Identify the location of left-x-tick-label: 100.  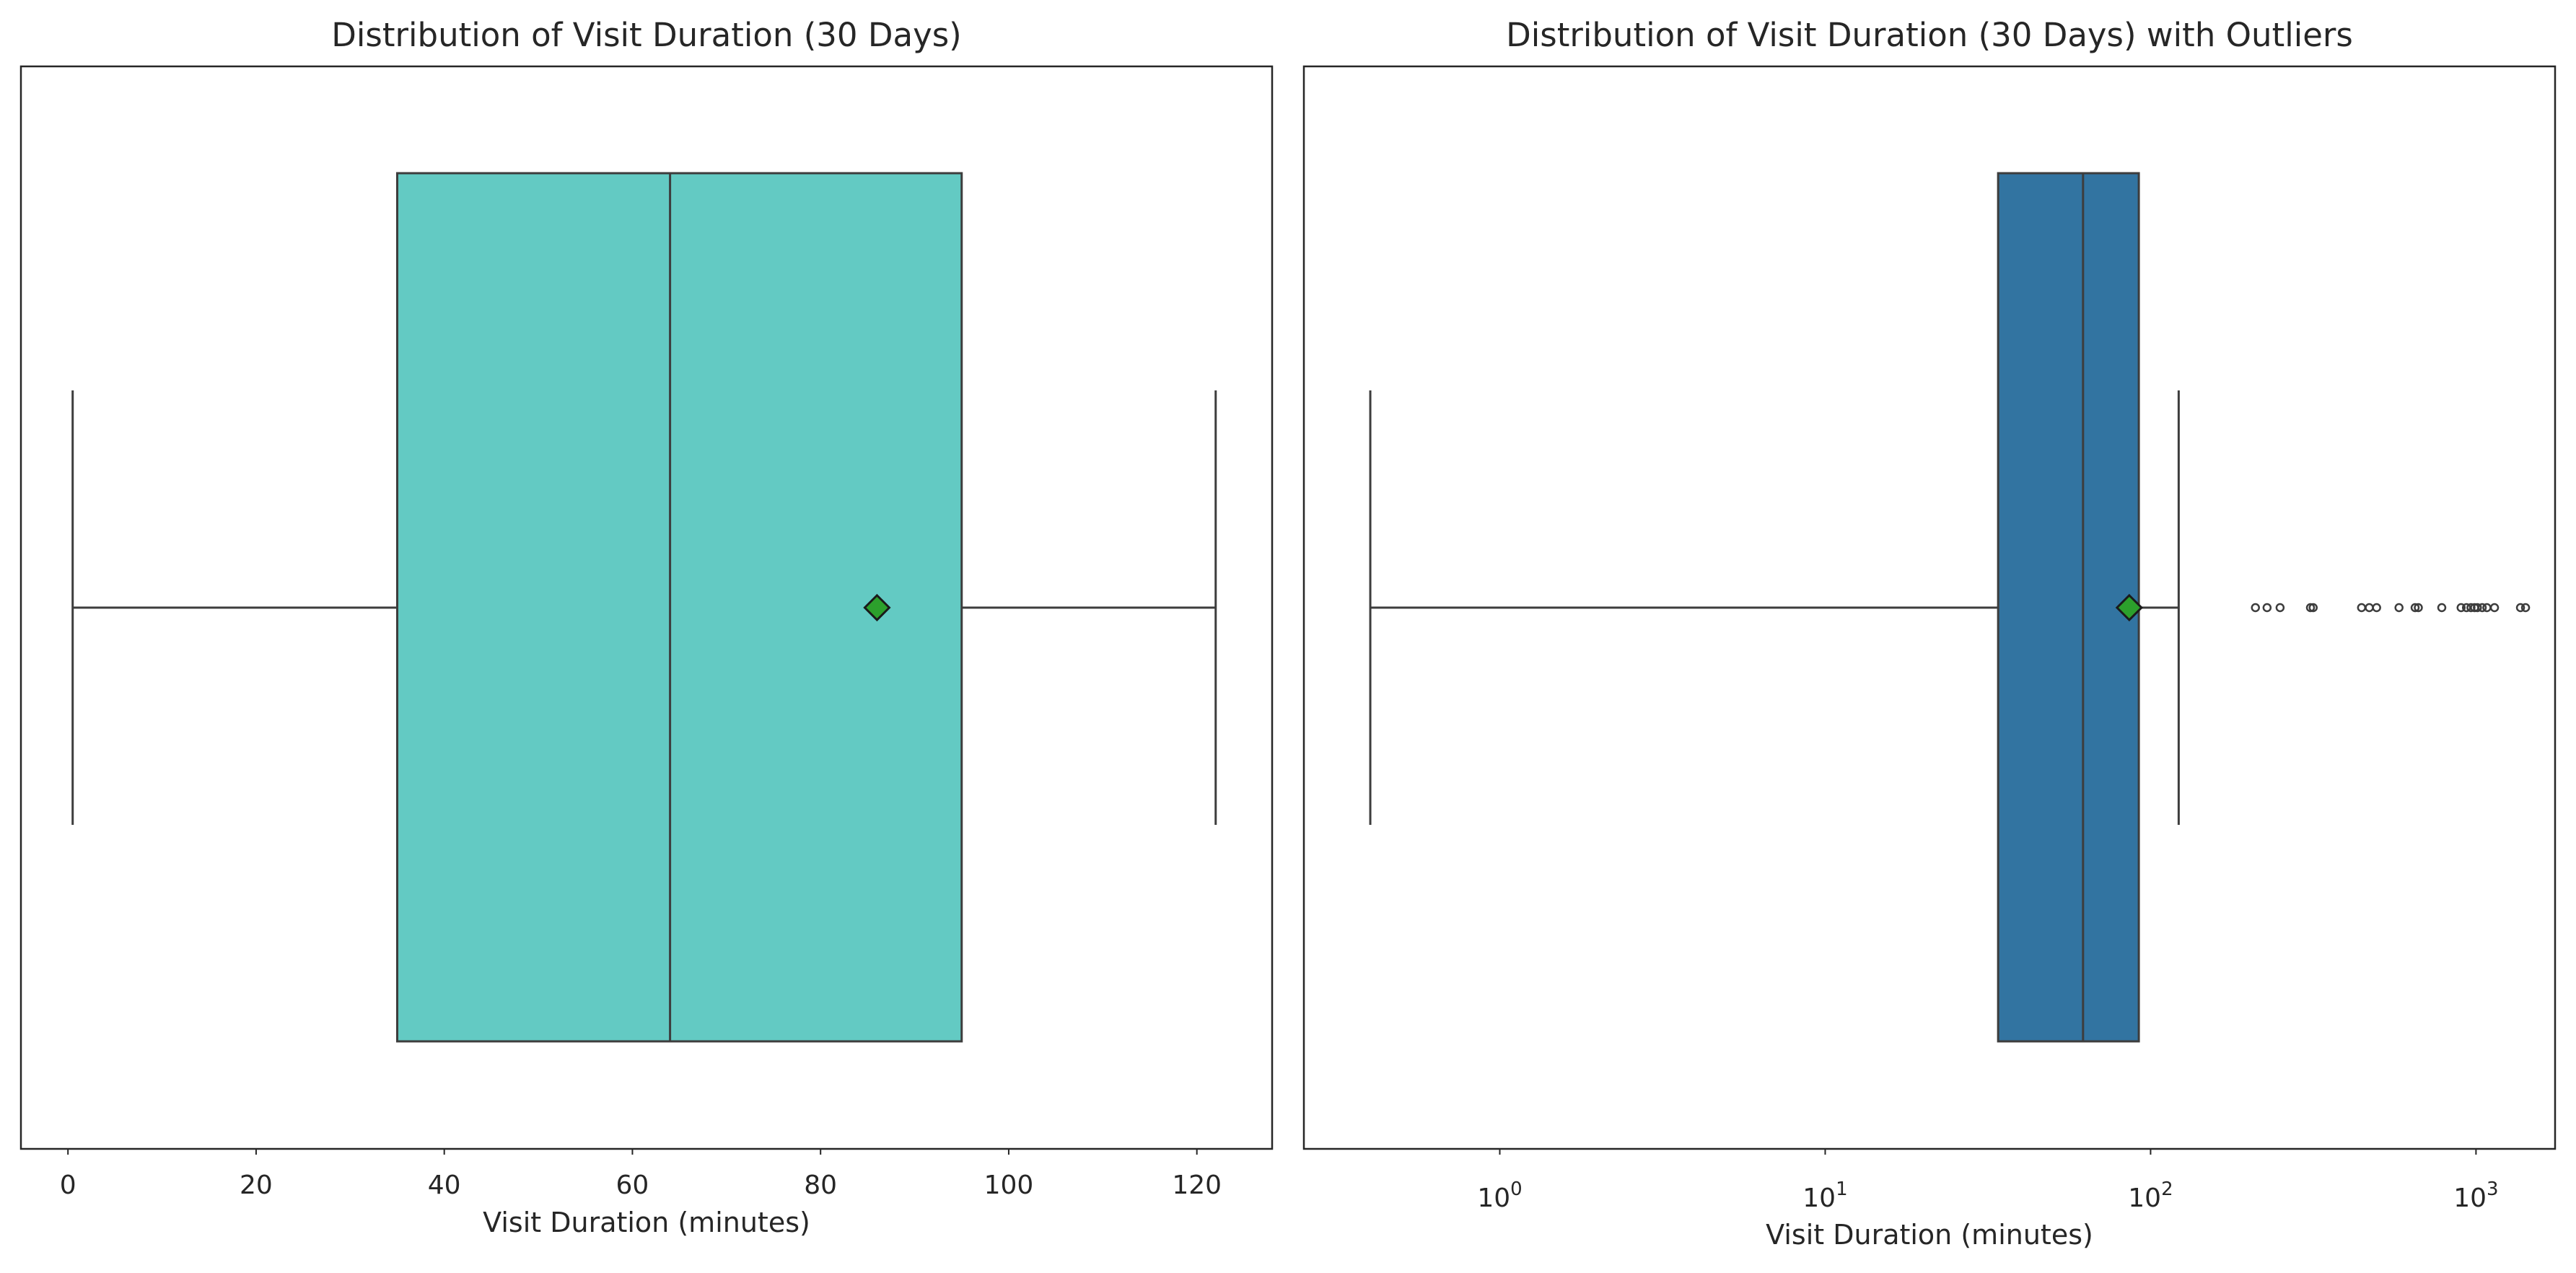
(1009, 1185).